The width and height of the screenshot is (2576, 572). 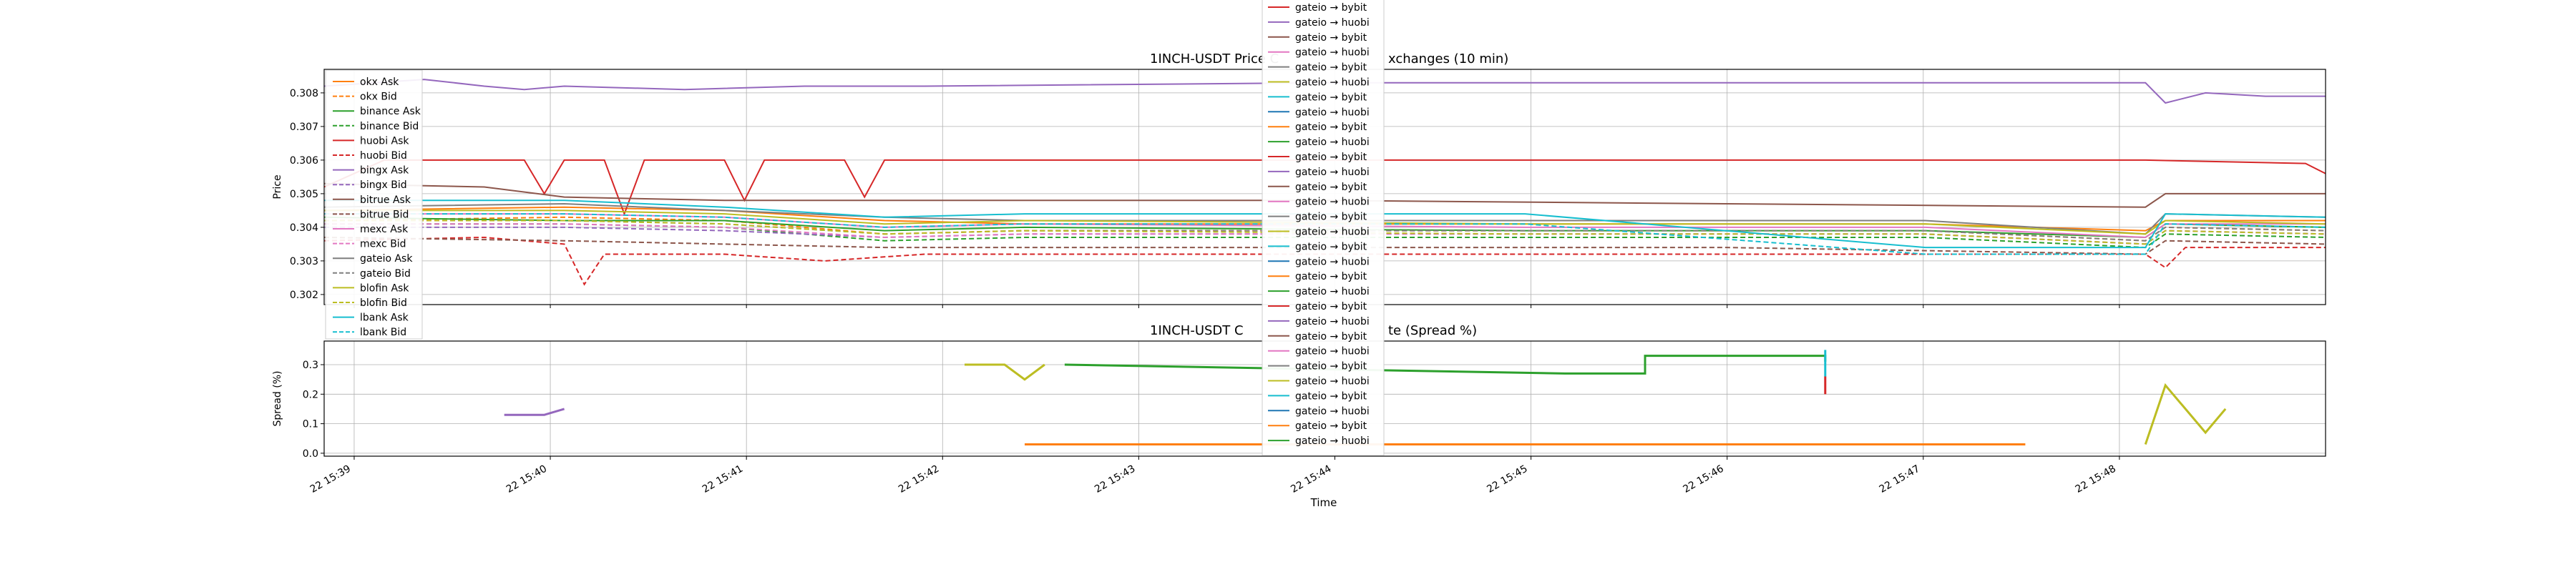 What do you see at coordinates (304, 161) in the screenshot?
I see `y-tick-label: 0.306` at bounding box center [304, 161].